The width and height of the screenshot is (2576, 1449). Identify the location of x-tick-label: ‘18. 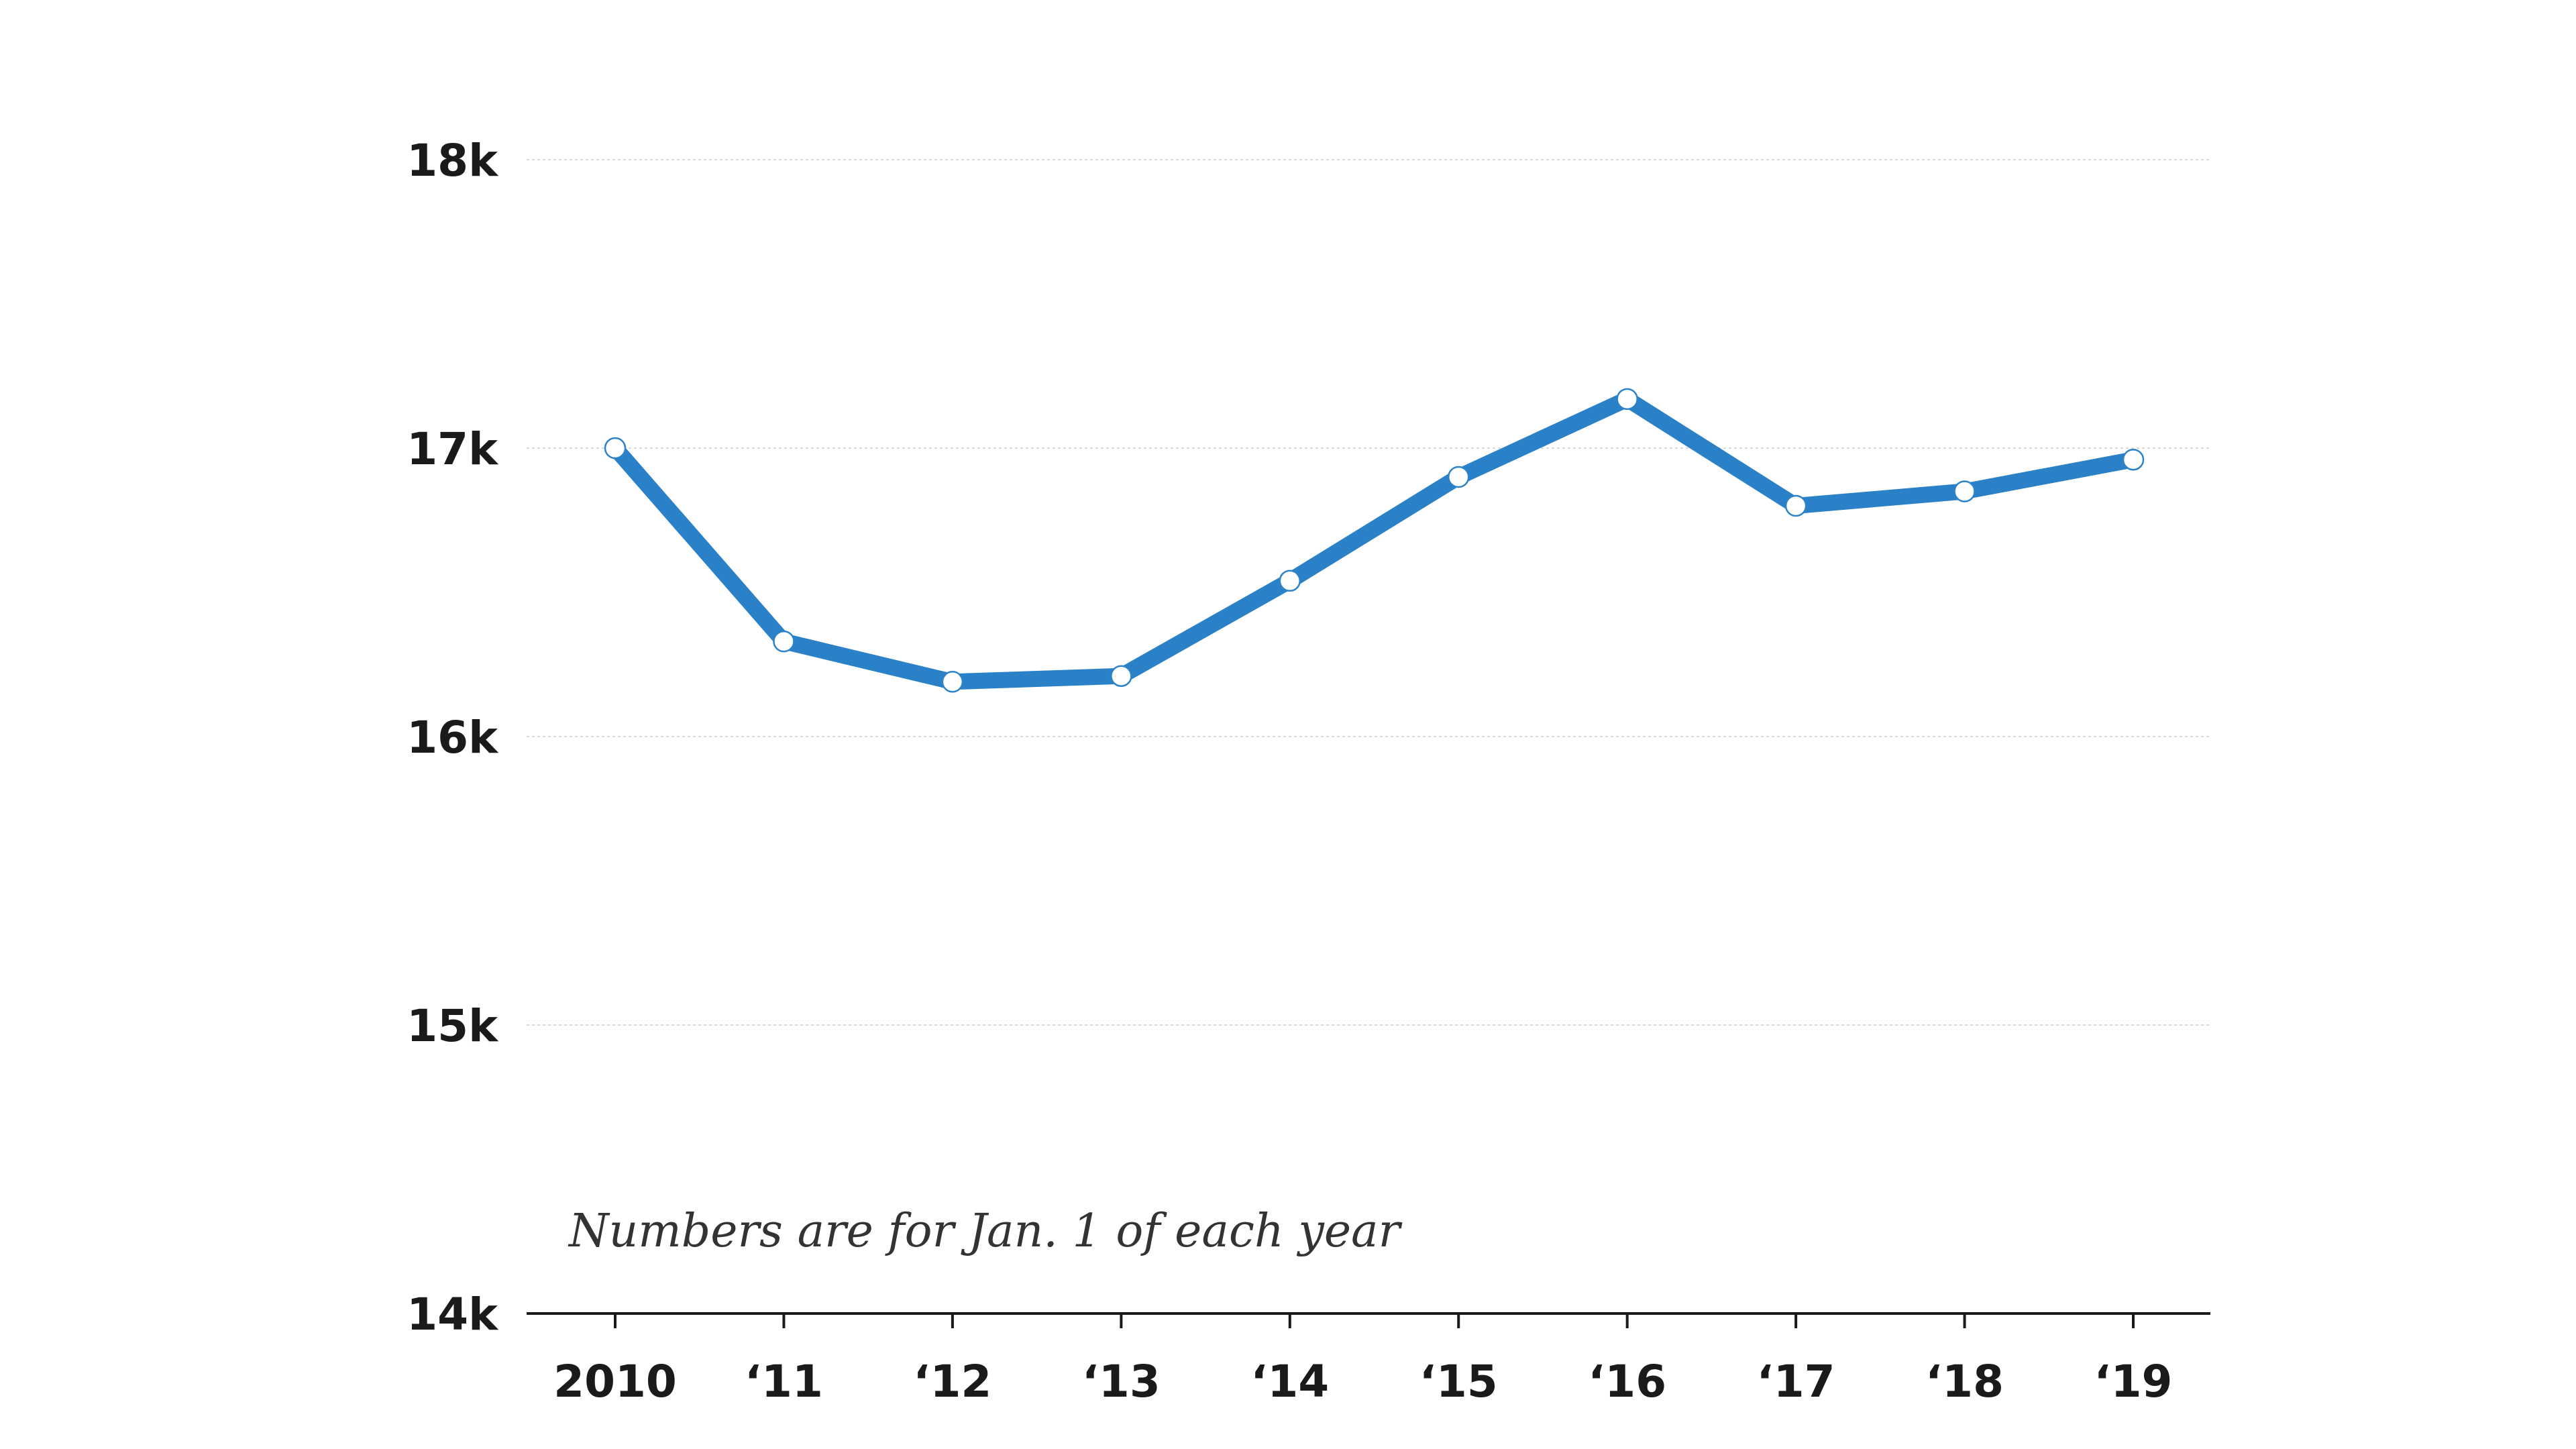
(1964, 1381).